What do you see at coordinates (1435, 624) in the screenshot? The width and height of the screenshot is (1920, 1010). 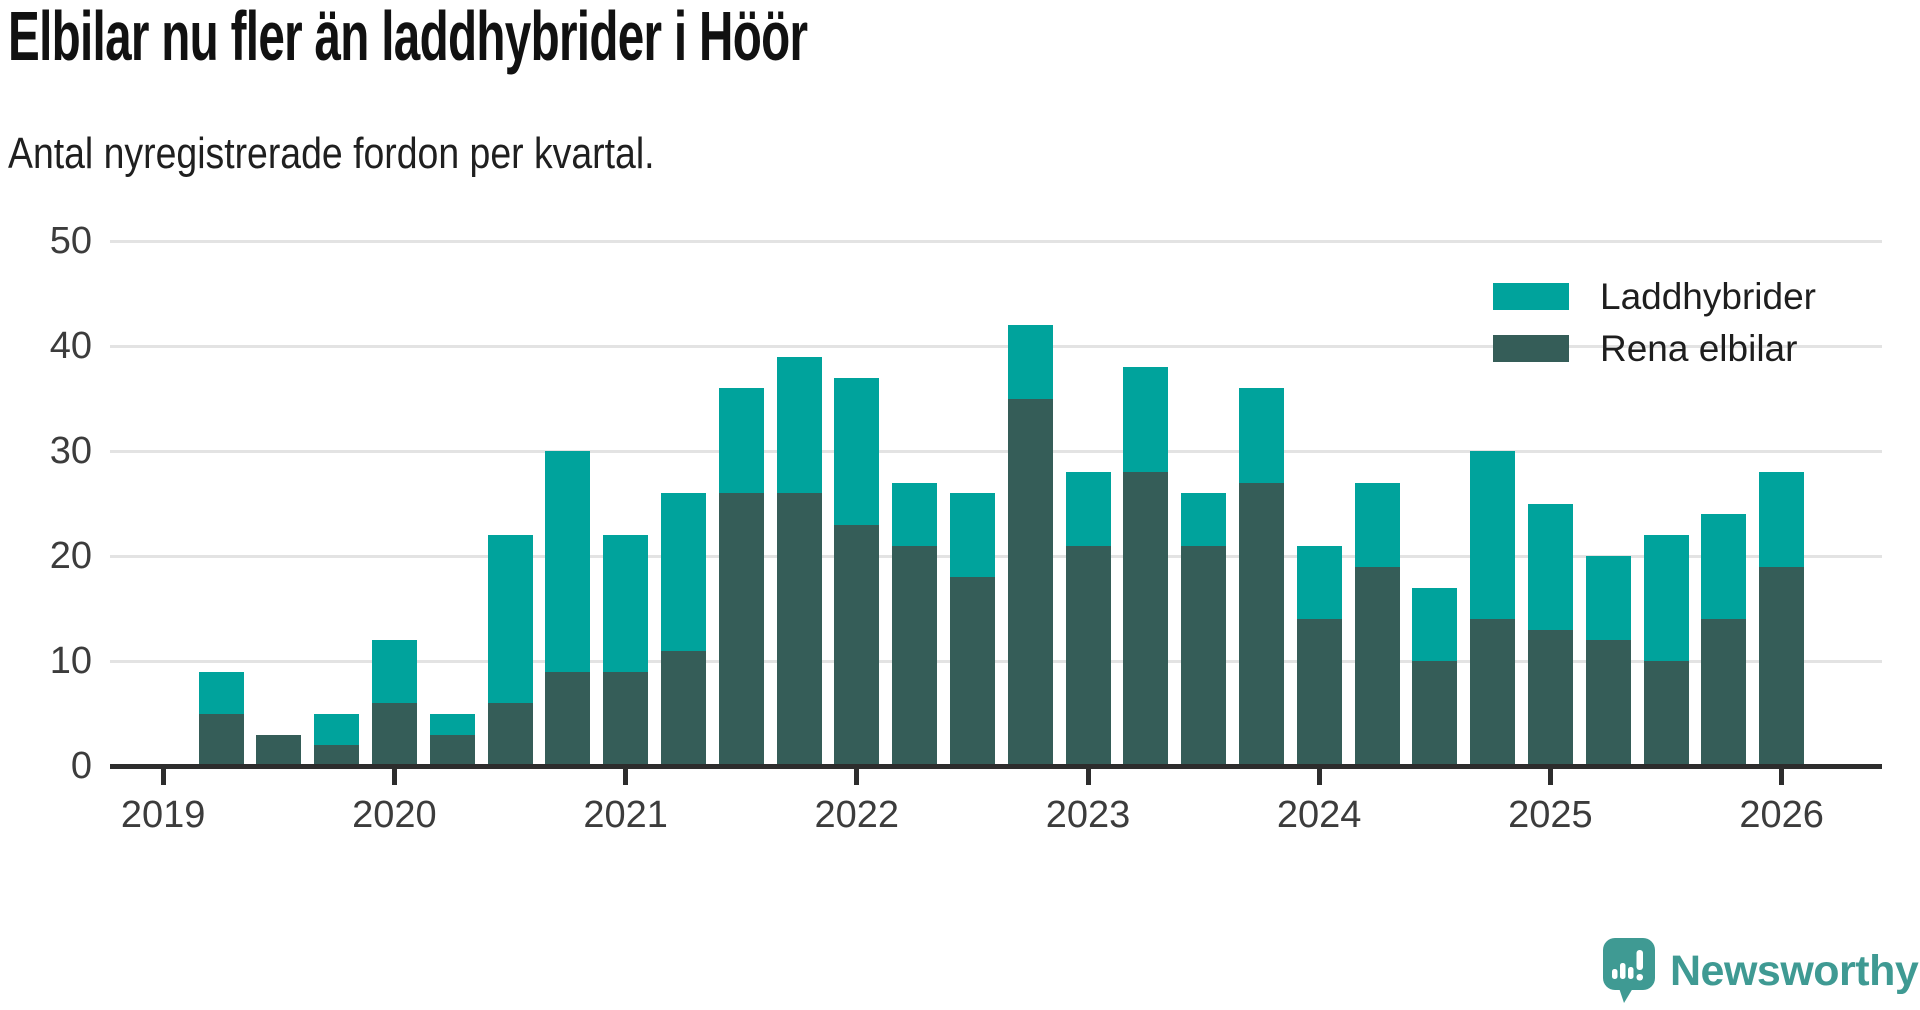 I see `bar-laddhybrider-2024K3` at bounding box center [1435, 624].